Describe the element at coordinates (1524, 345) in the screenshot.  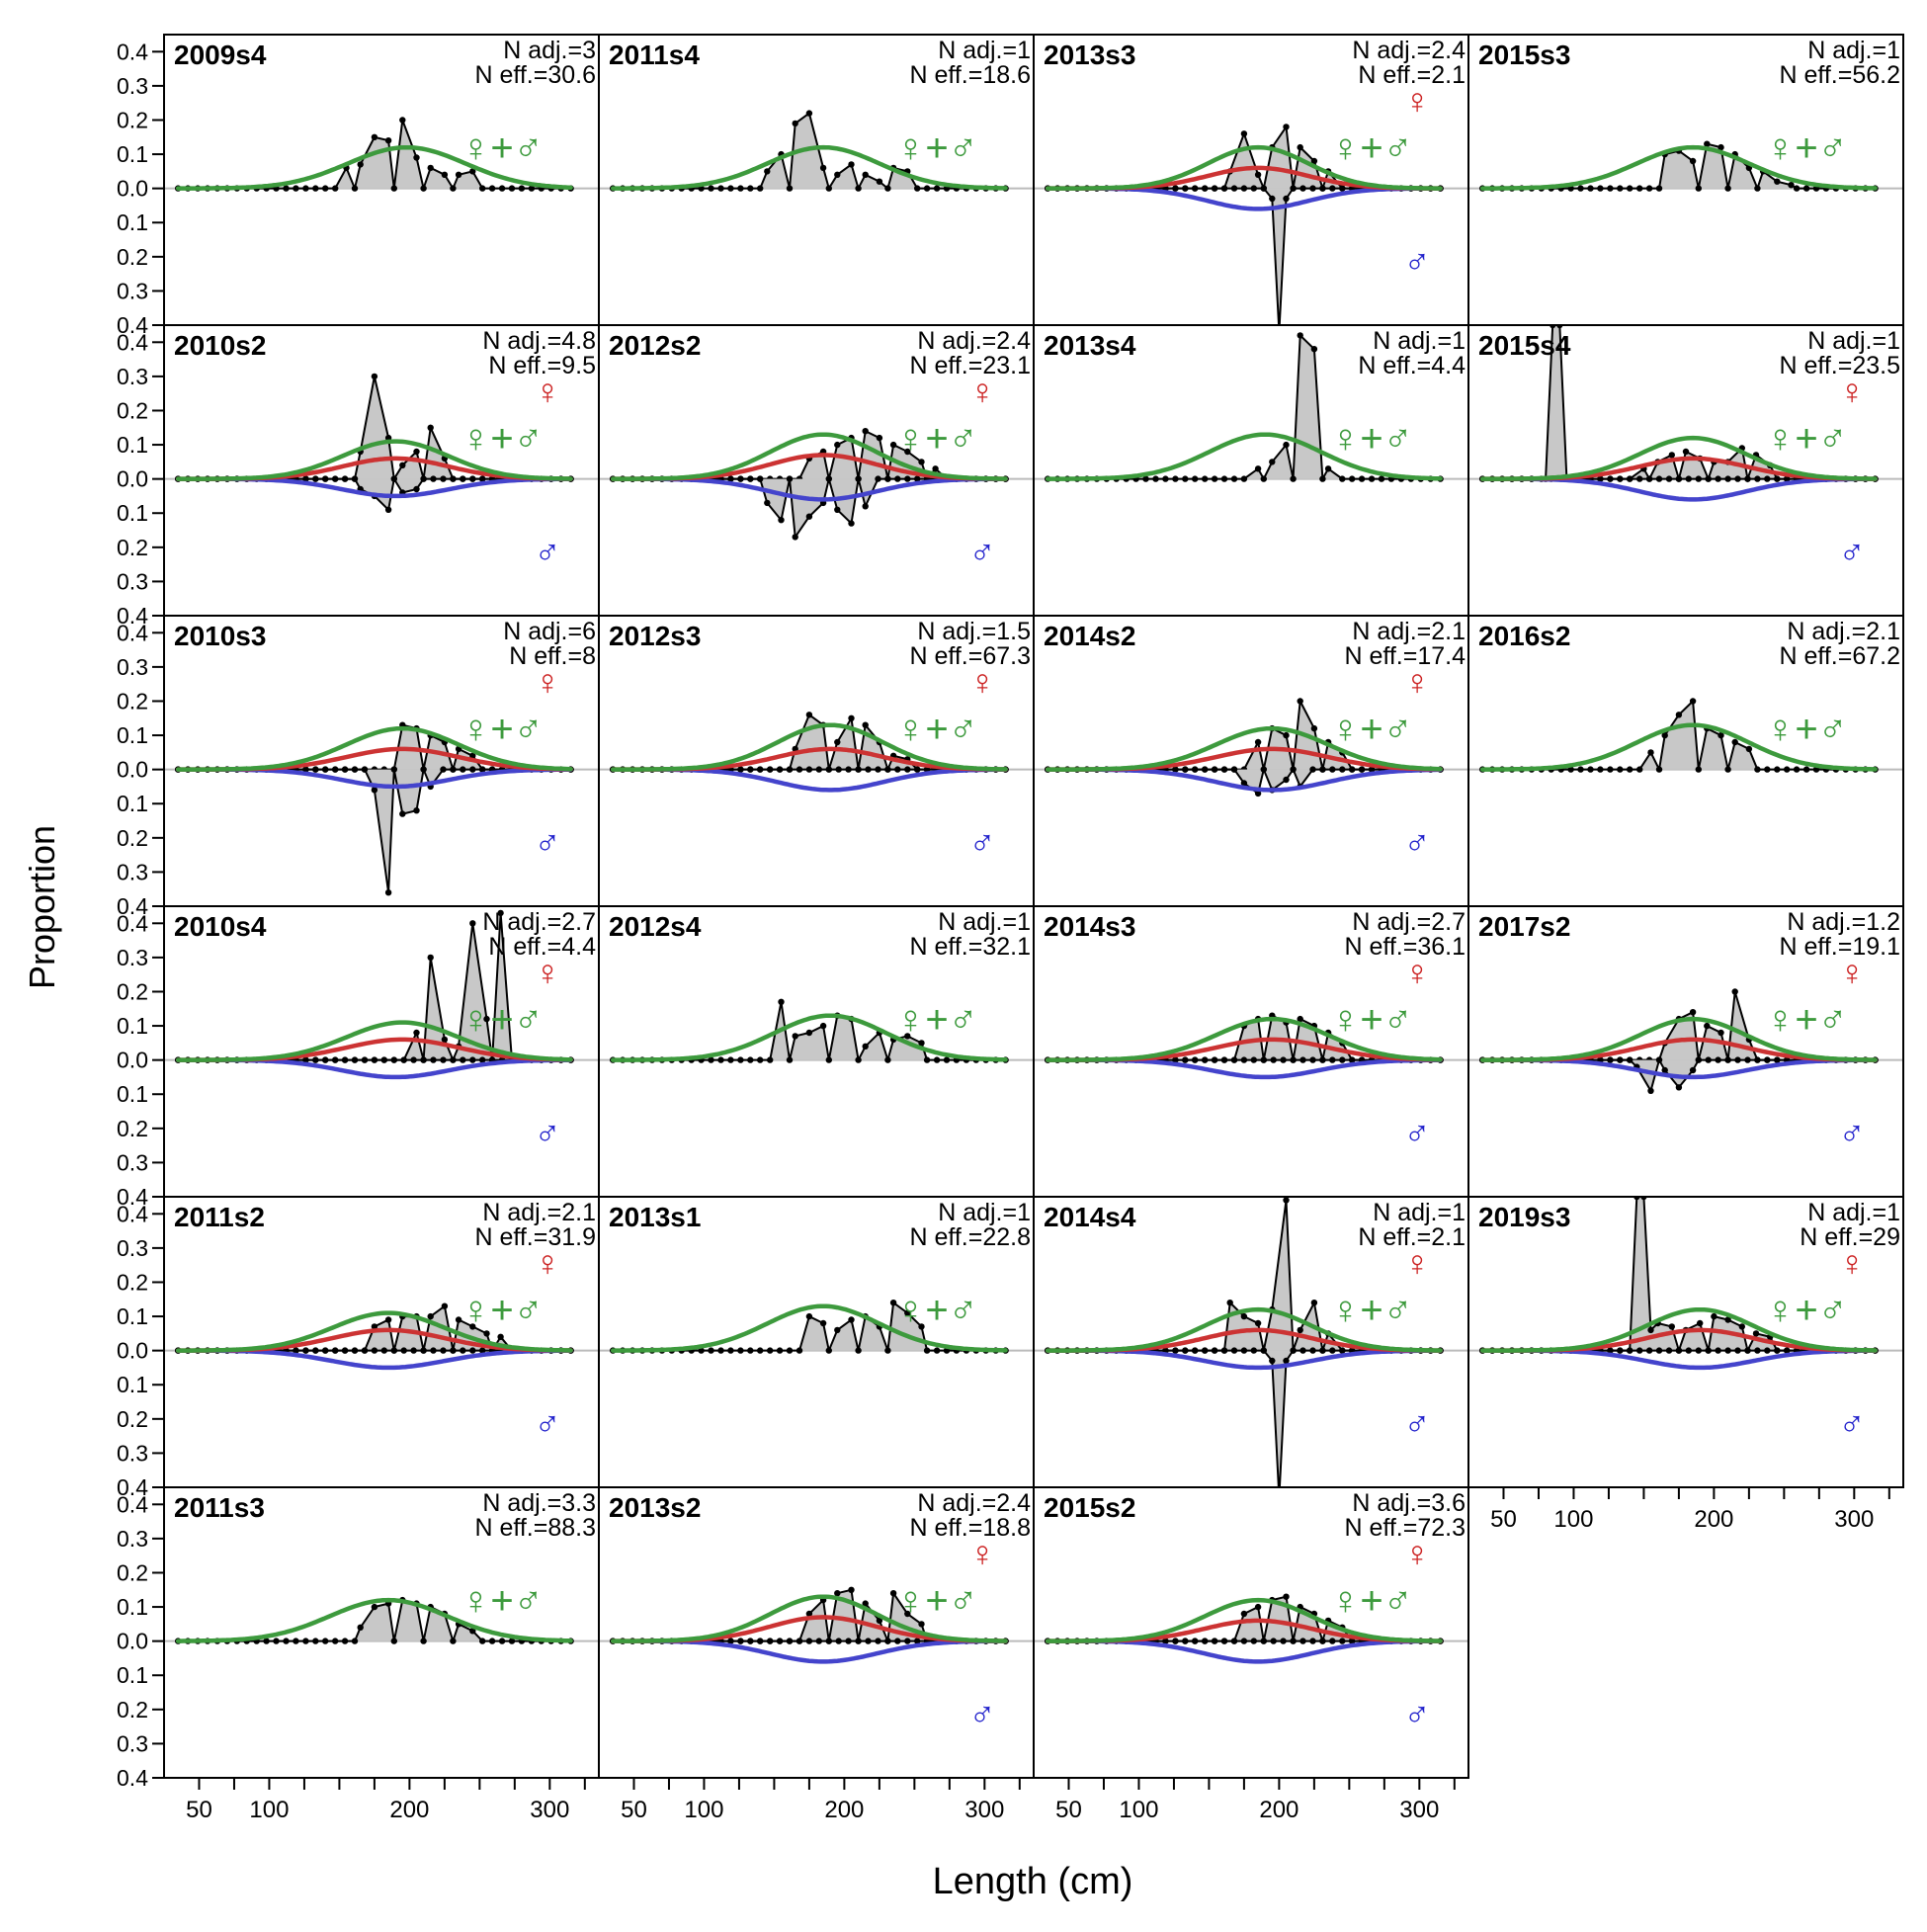
I see `panel-title: 2015s4` at that location.